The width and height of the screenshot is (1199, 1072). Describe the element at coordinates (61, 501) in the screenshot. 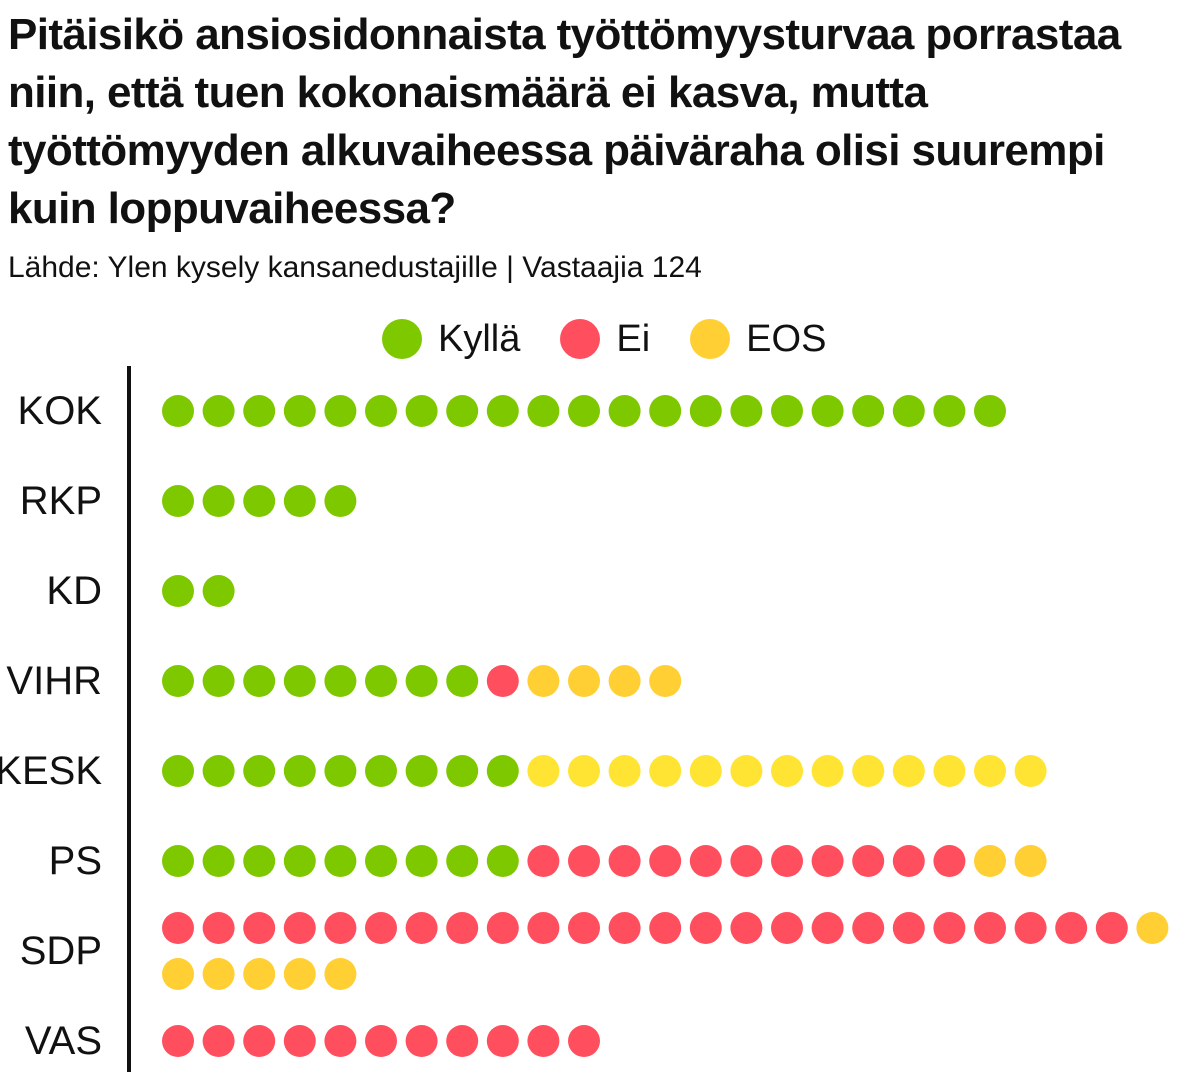

I see `party-label-rkp: RKP` at that location.